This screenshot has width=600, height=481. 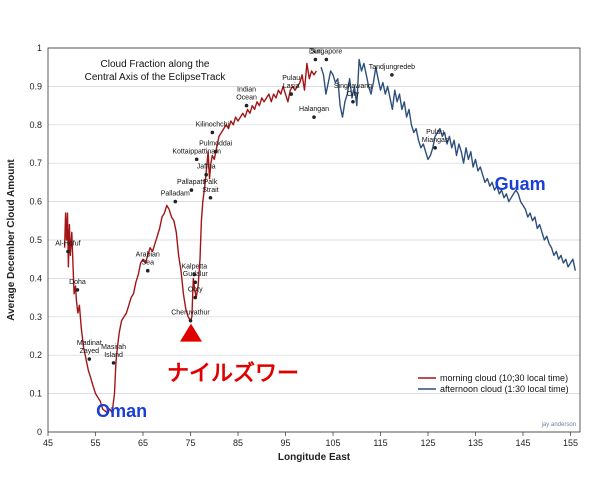 What do you see at coordinates (148, 263) in the screenshot?
I see `annotation-line: Sea` at bounding box center [148, 263].